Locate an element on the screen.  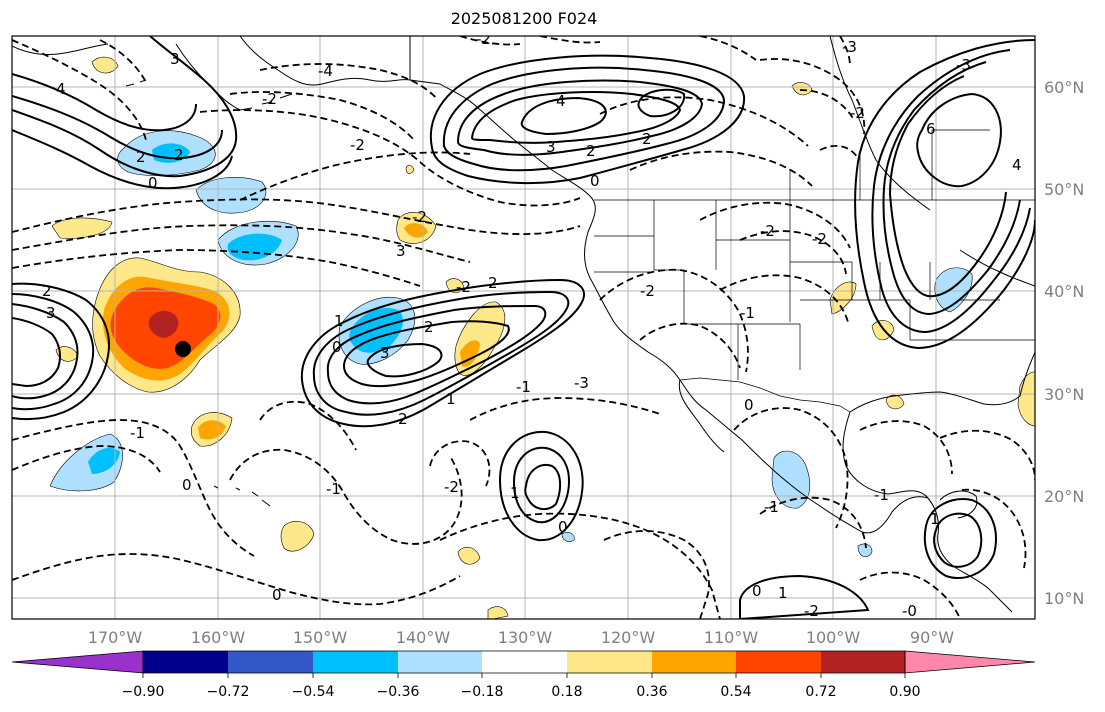
contour-label: -0 is located at coordinates (909, 611).